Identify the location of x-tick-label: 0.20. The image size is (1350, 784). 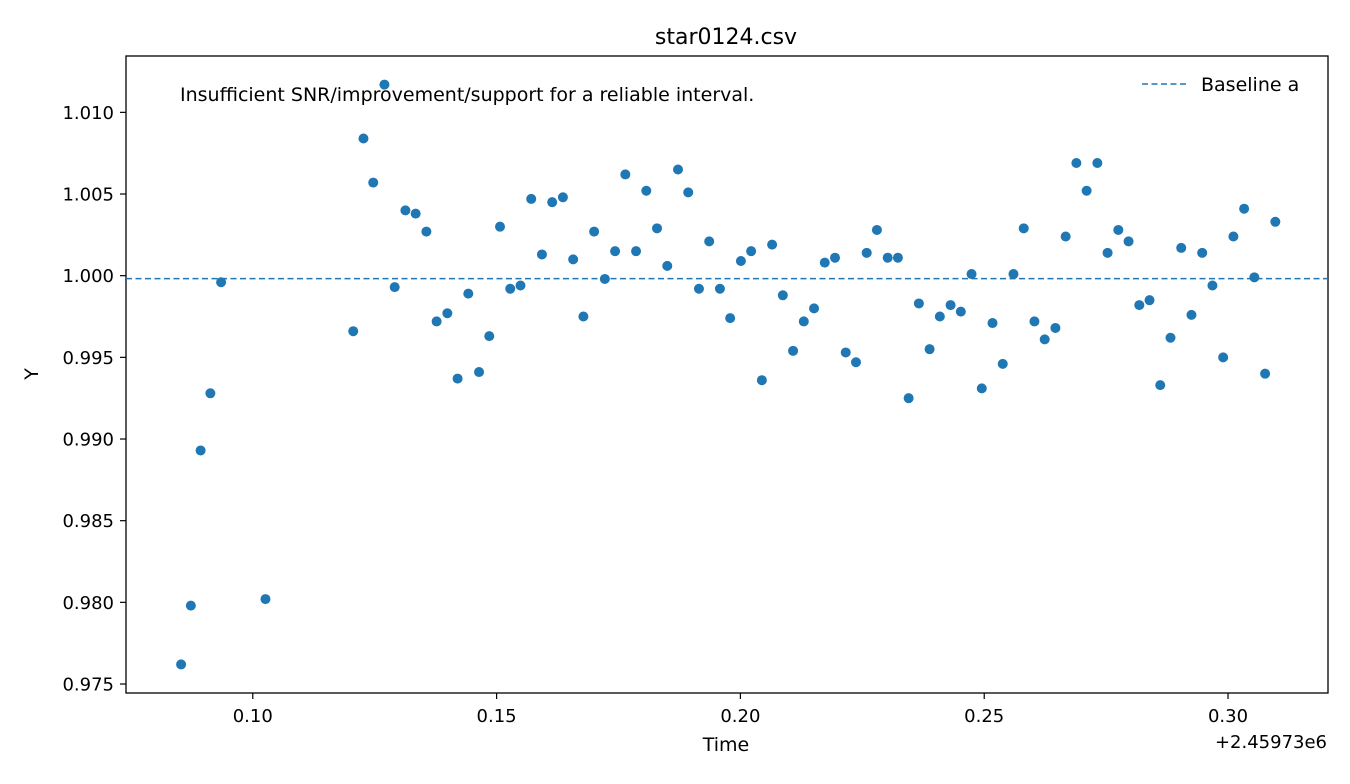
(740, 716).